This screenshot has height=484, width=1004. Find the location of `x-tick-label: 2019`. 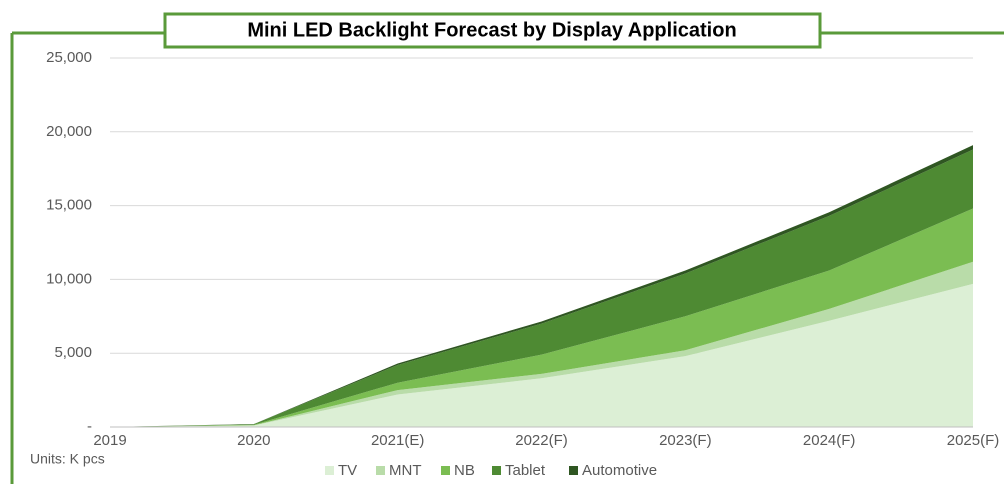

x-tick-label: 2019 is located at coordinates (109, 440).